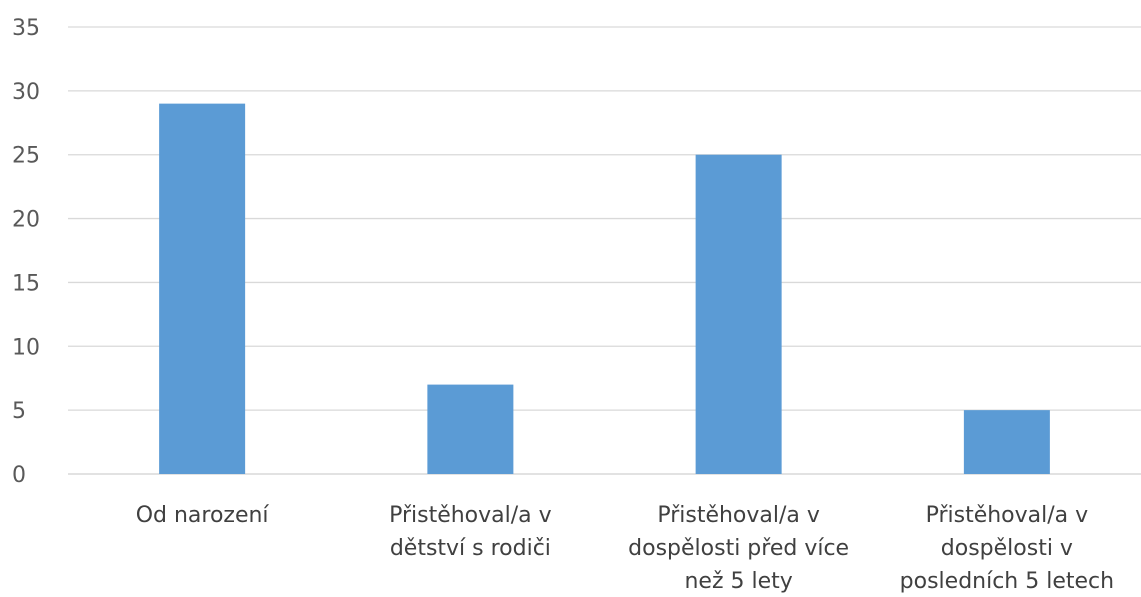 Image resolution: width=1141 pixels, height=597 pixels. I want to click on x-category-label: Od narození, so click(203, 515).